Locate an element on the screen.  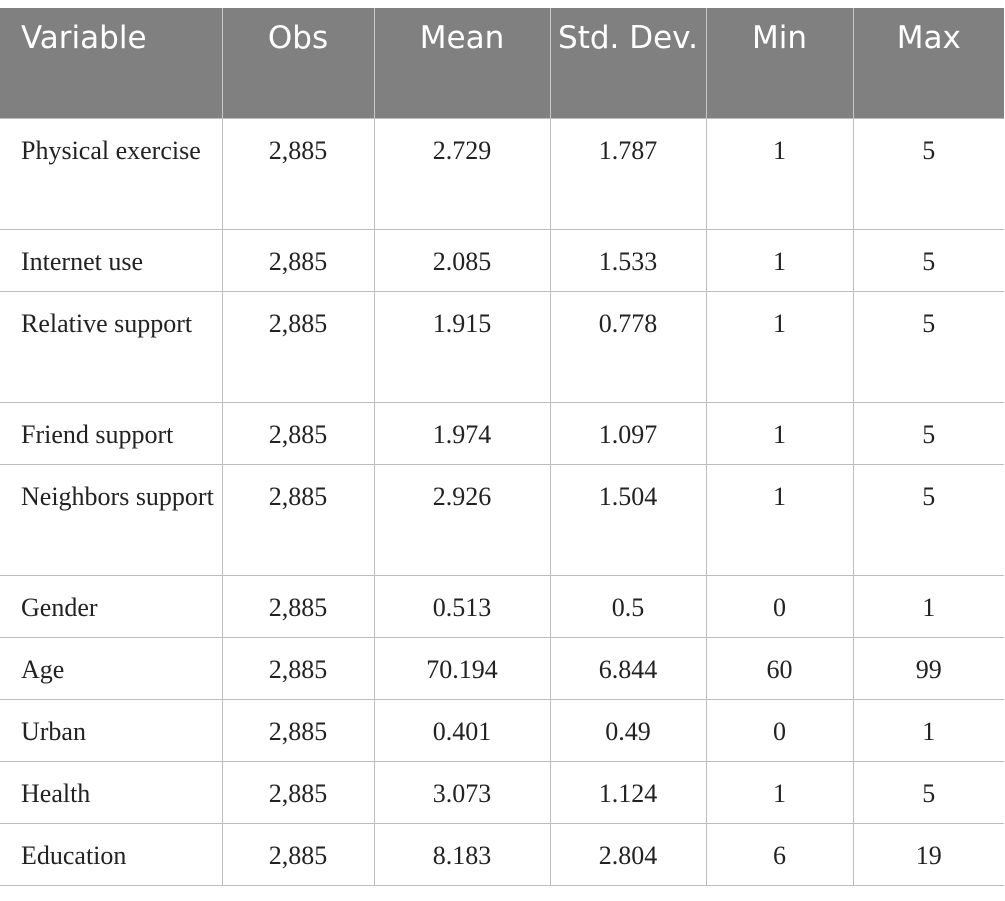
header-obs: Obs is located at coordinates (298, 63).